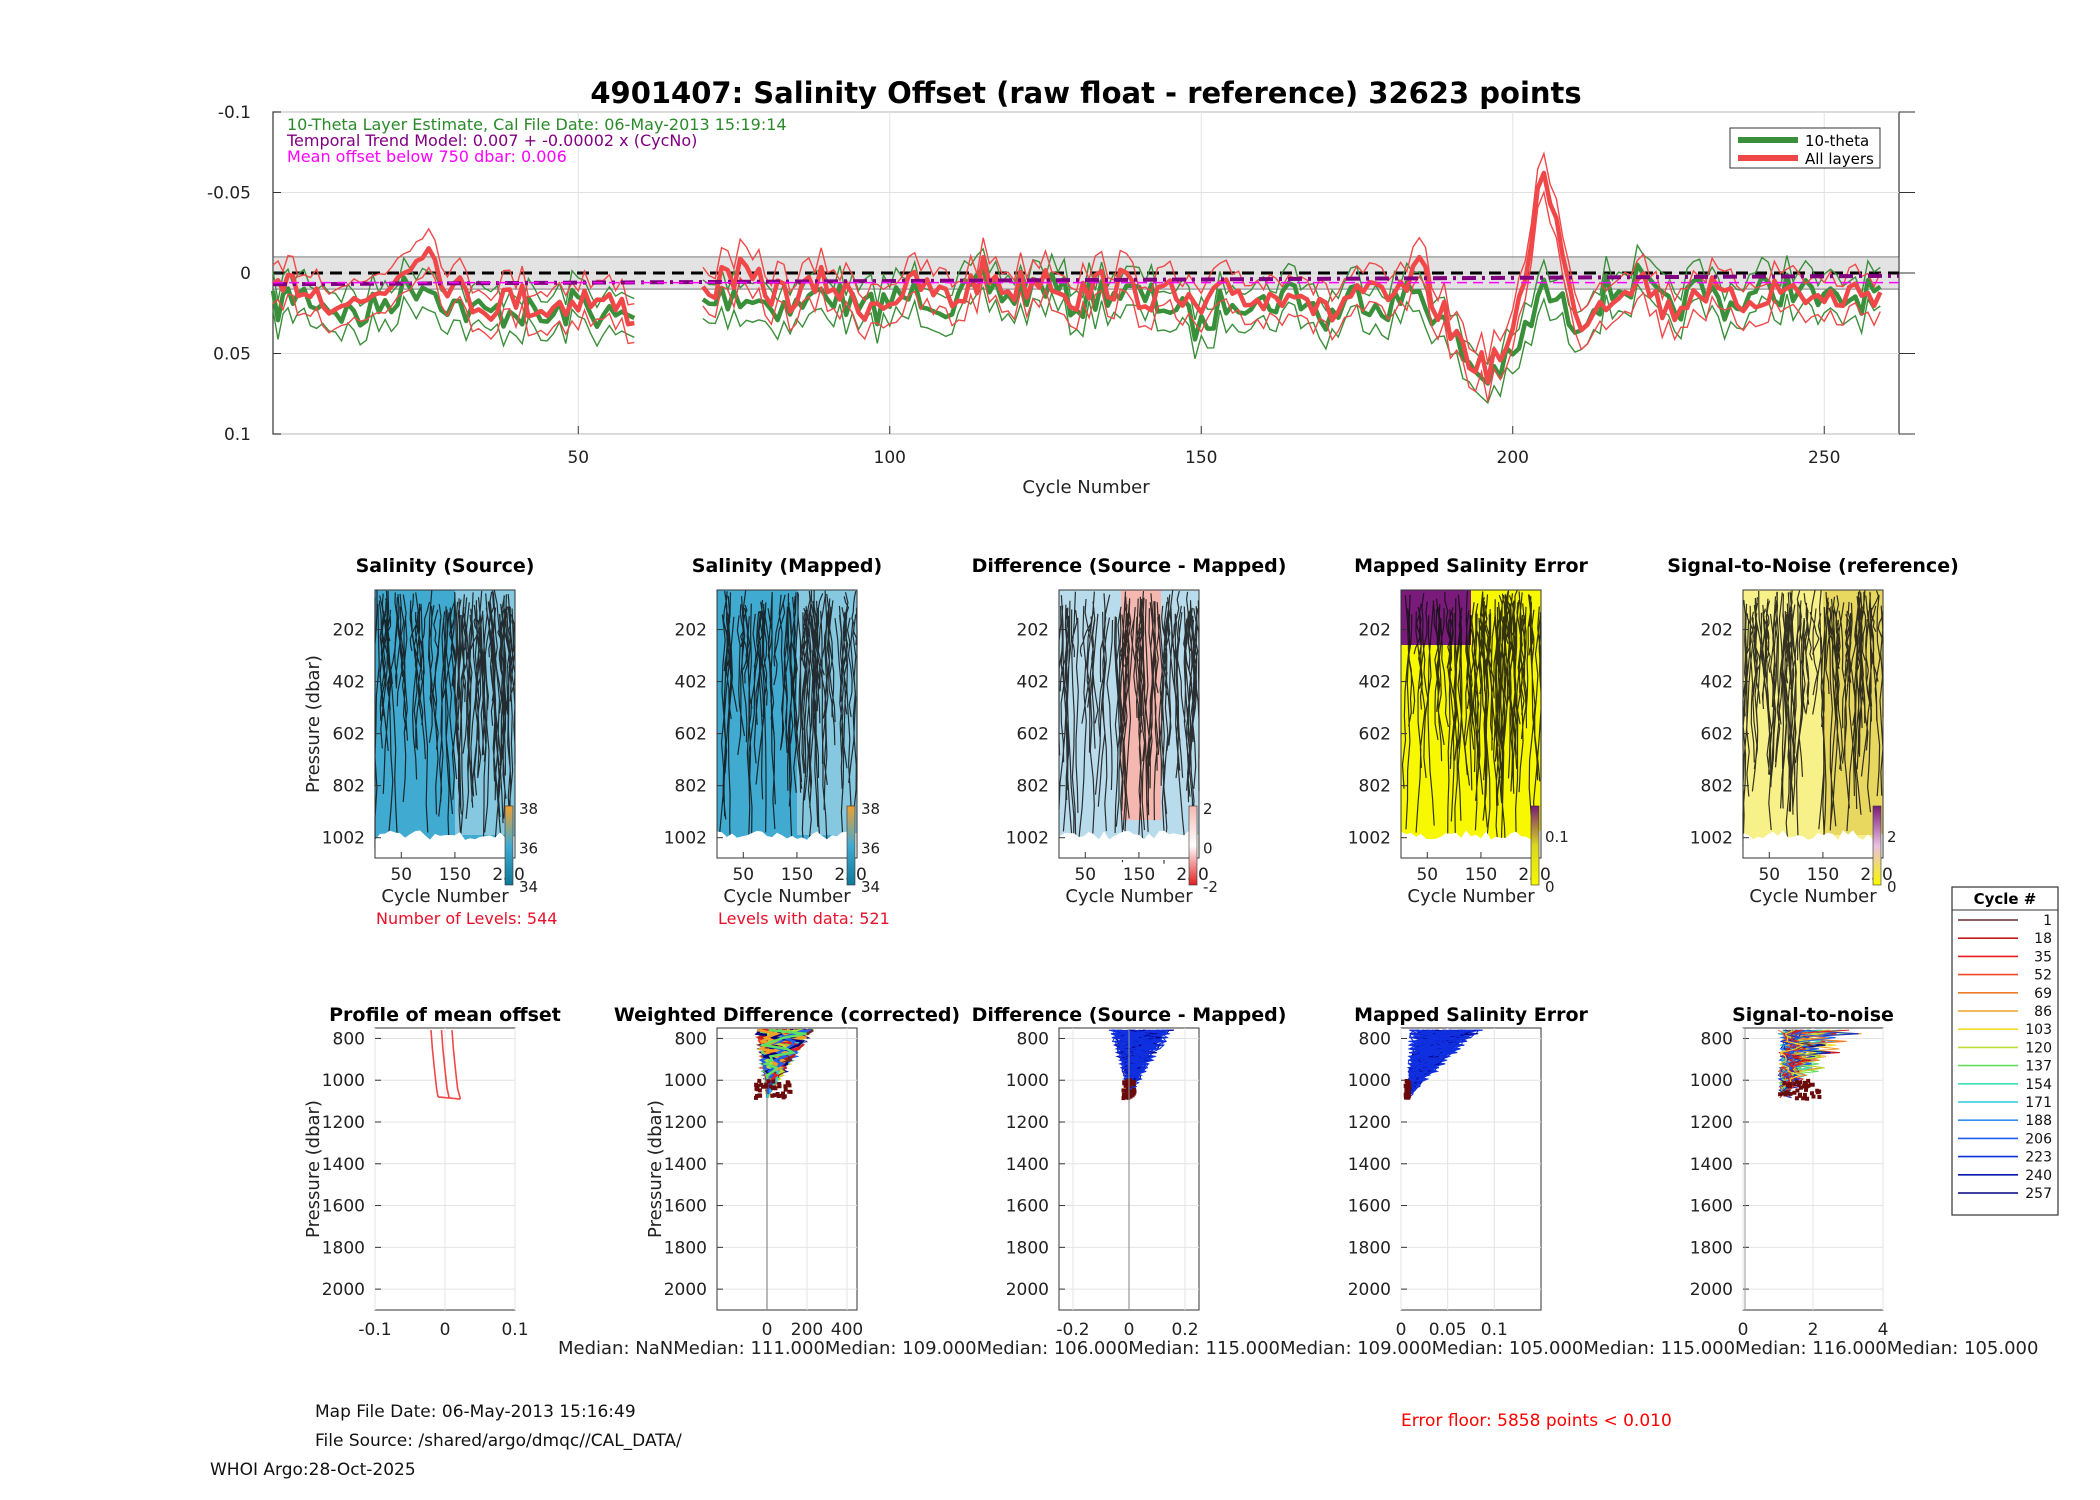  I want to click on profile-x-tick-label: 0.1, so click(1494, 1330).